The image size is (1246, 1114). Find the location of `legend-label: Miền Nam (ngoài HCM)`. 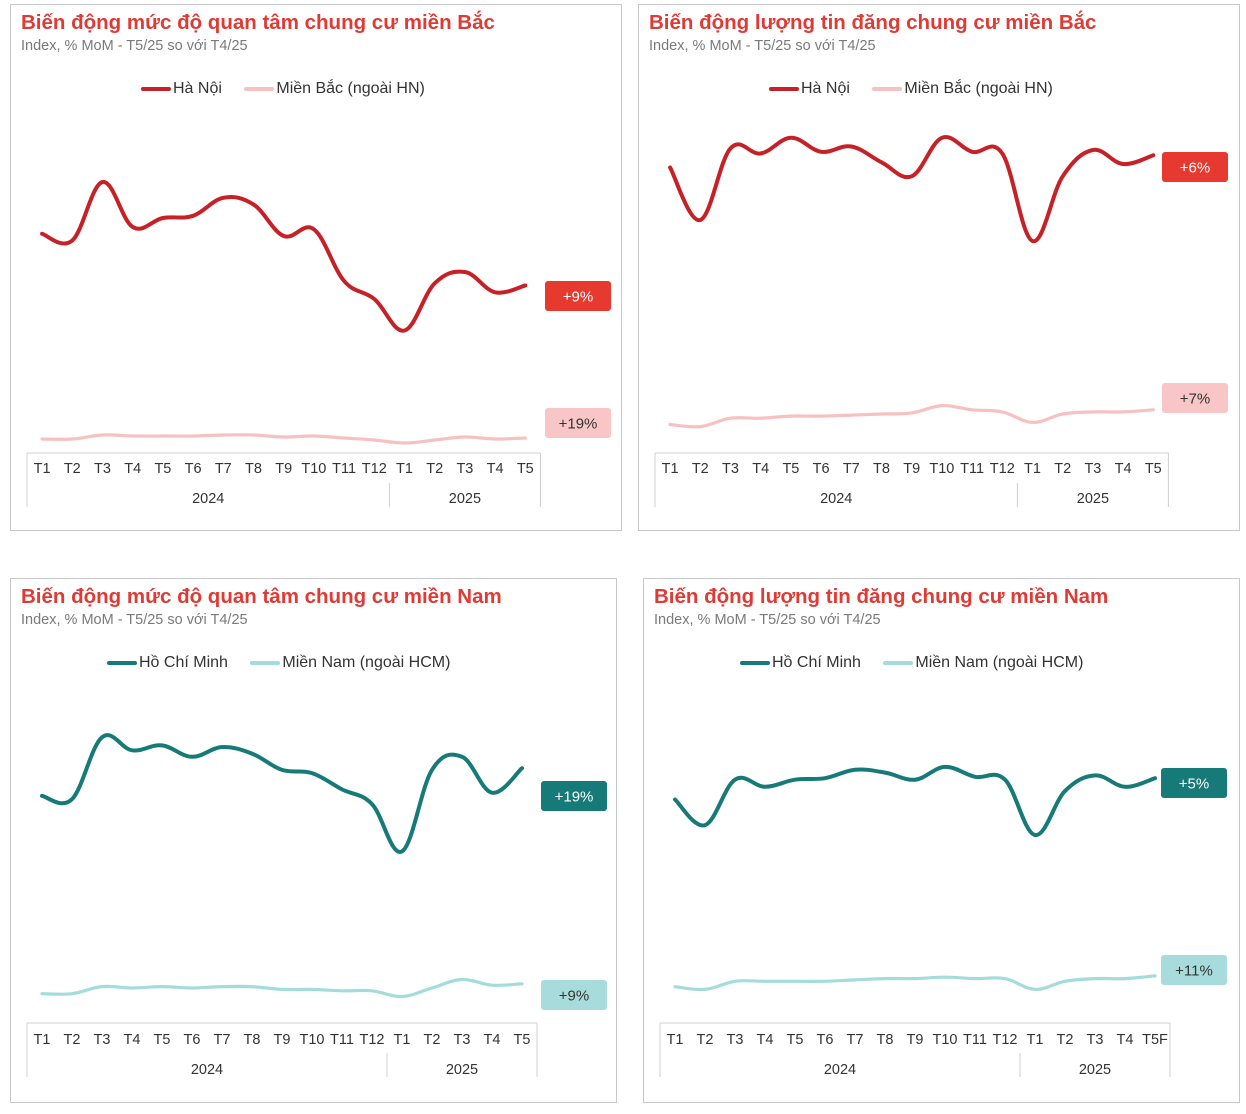

legend-label: Miền Nam (ngoài HCM) is located at coordinates (366, 662).